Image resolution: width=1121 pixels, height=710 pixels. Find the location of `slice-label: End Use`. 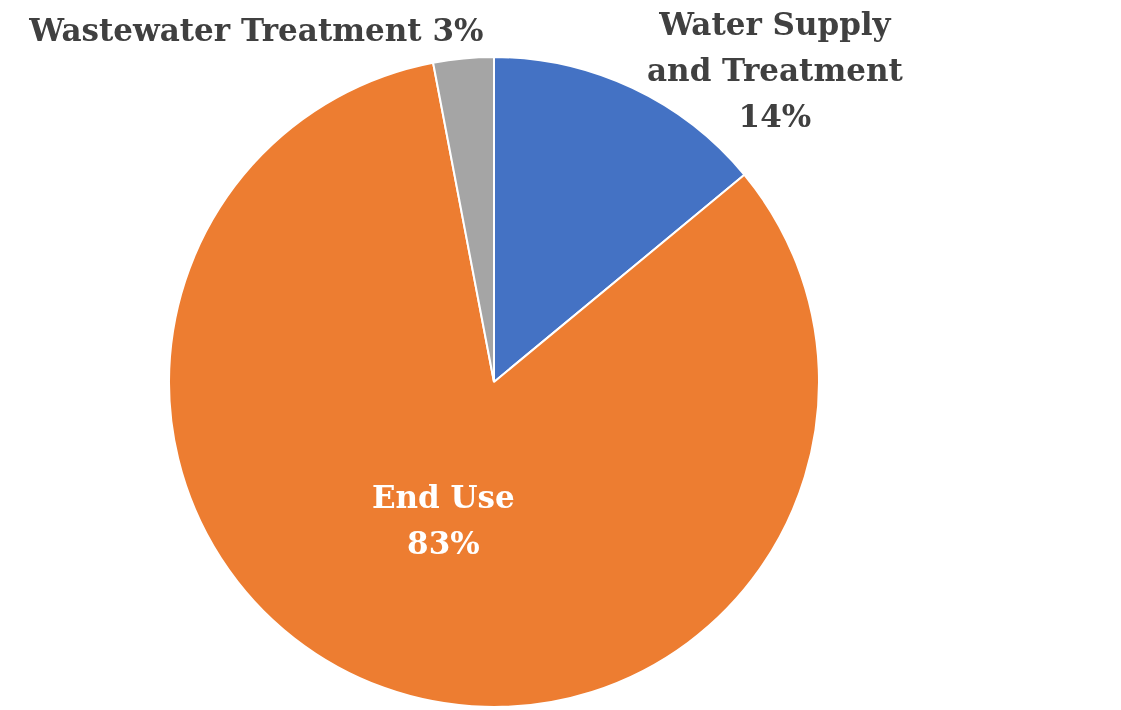

slice-label: End Use is located at coordinates (443, 496).